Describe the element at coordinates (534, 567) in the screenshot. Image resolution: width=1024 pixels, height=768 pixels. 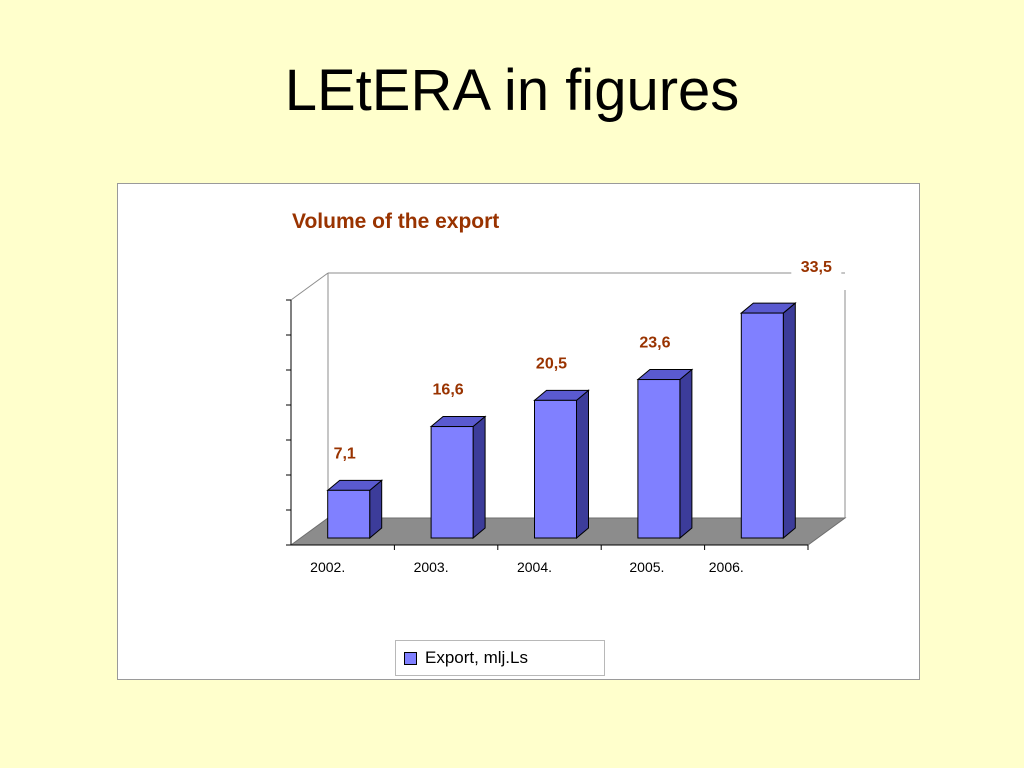
I see `x-tick-label: 2004.` at that location.